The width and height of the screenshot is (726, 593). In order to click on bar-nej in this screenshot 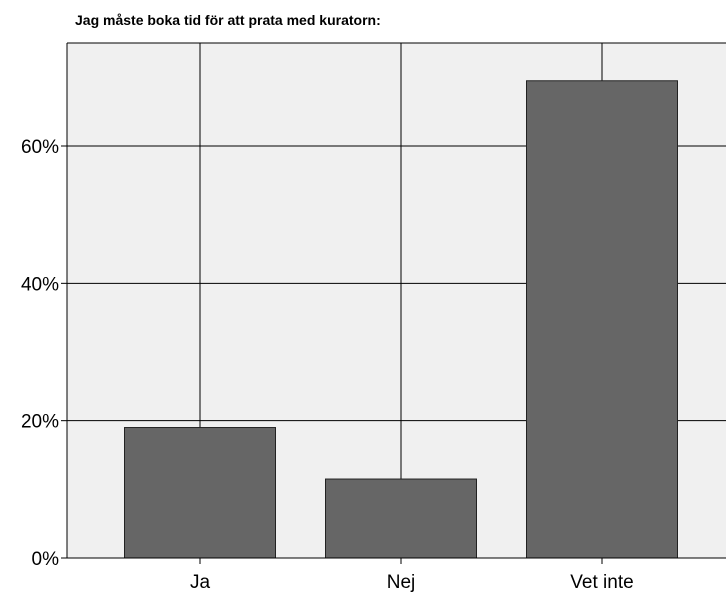, I will do `click(401, 518)`.